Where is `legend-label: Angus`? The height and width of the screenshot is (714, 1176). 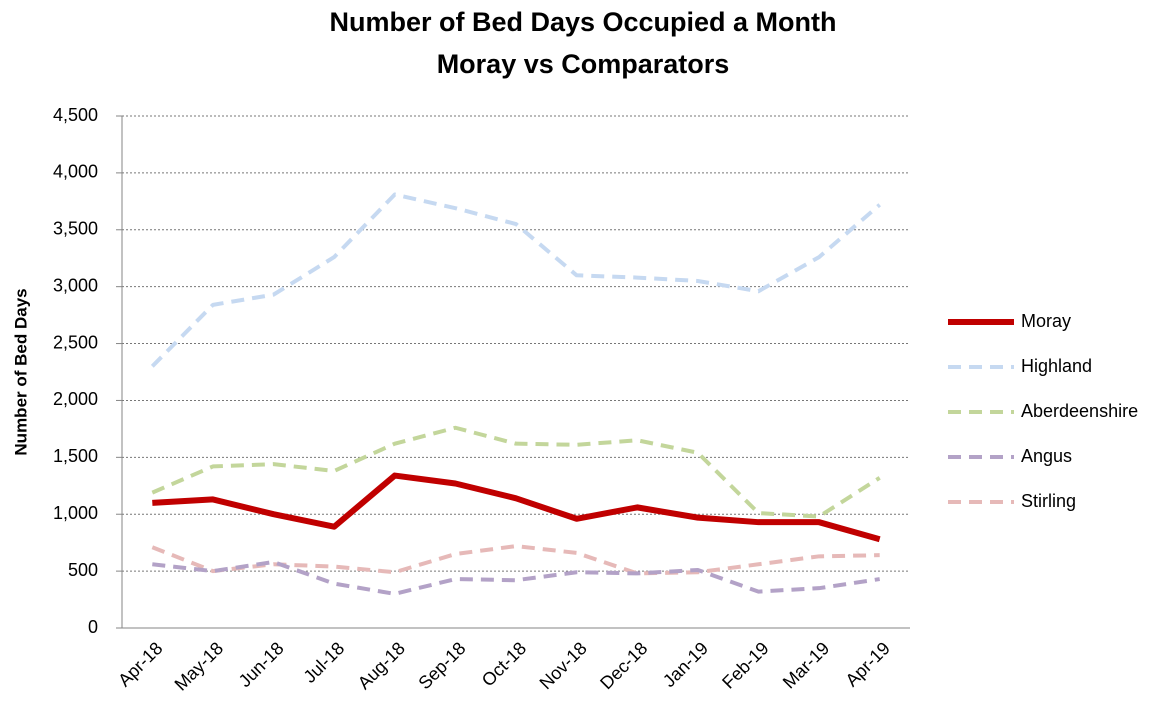
legend-label: Angus is located at coordinates (1046, 456).